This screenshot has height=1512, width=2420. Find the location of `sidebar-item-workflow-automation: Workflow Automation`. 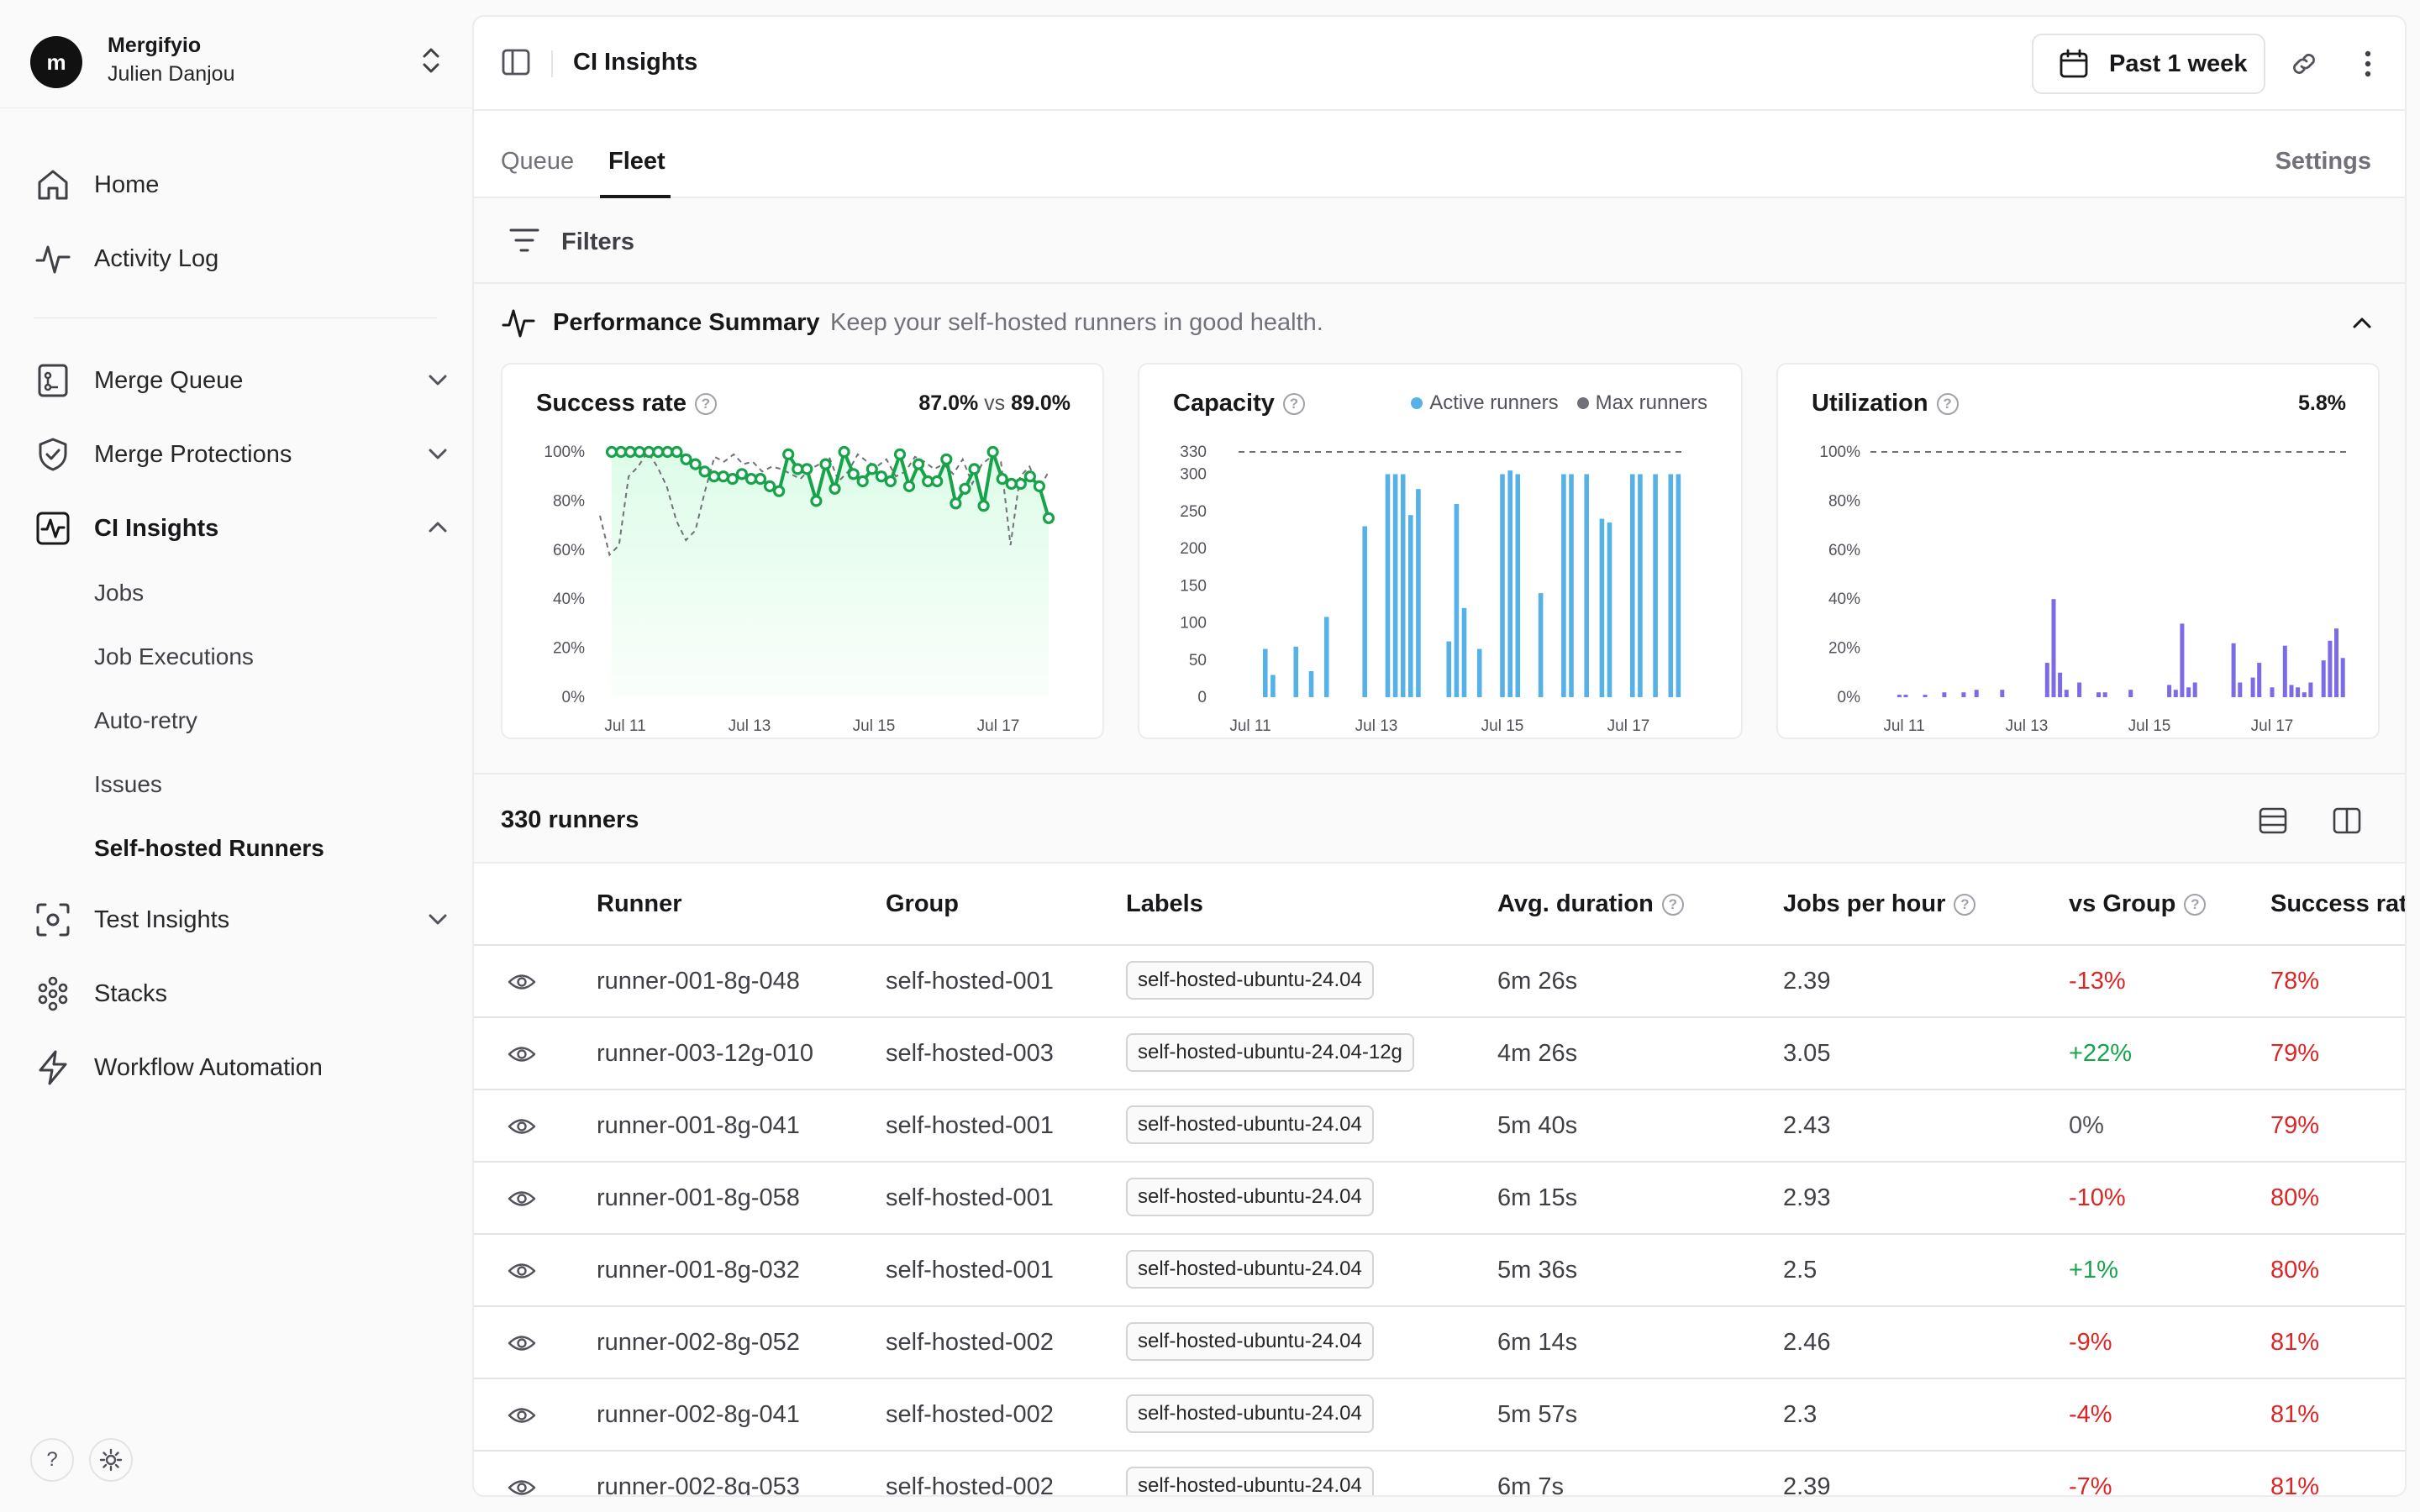

sidebar-item-workflow-automation: Workflow Automation is located at coordinates (240, 1067).